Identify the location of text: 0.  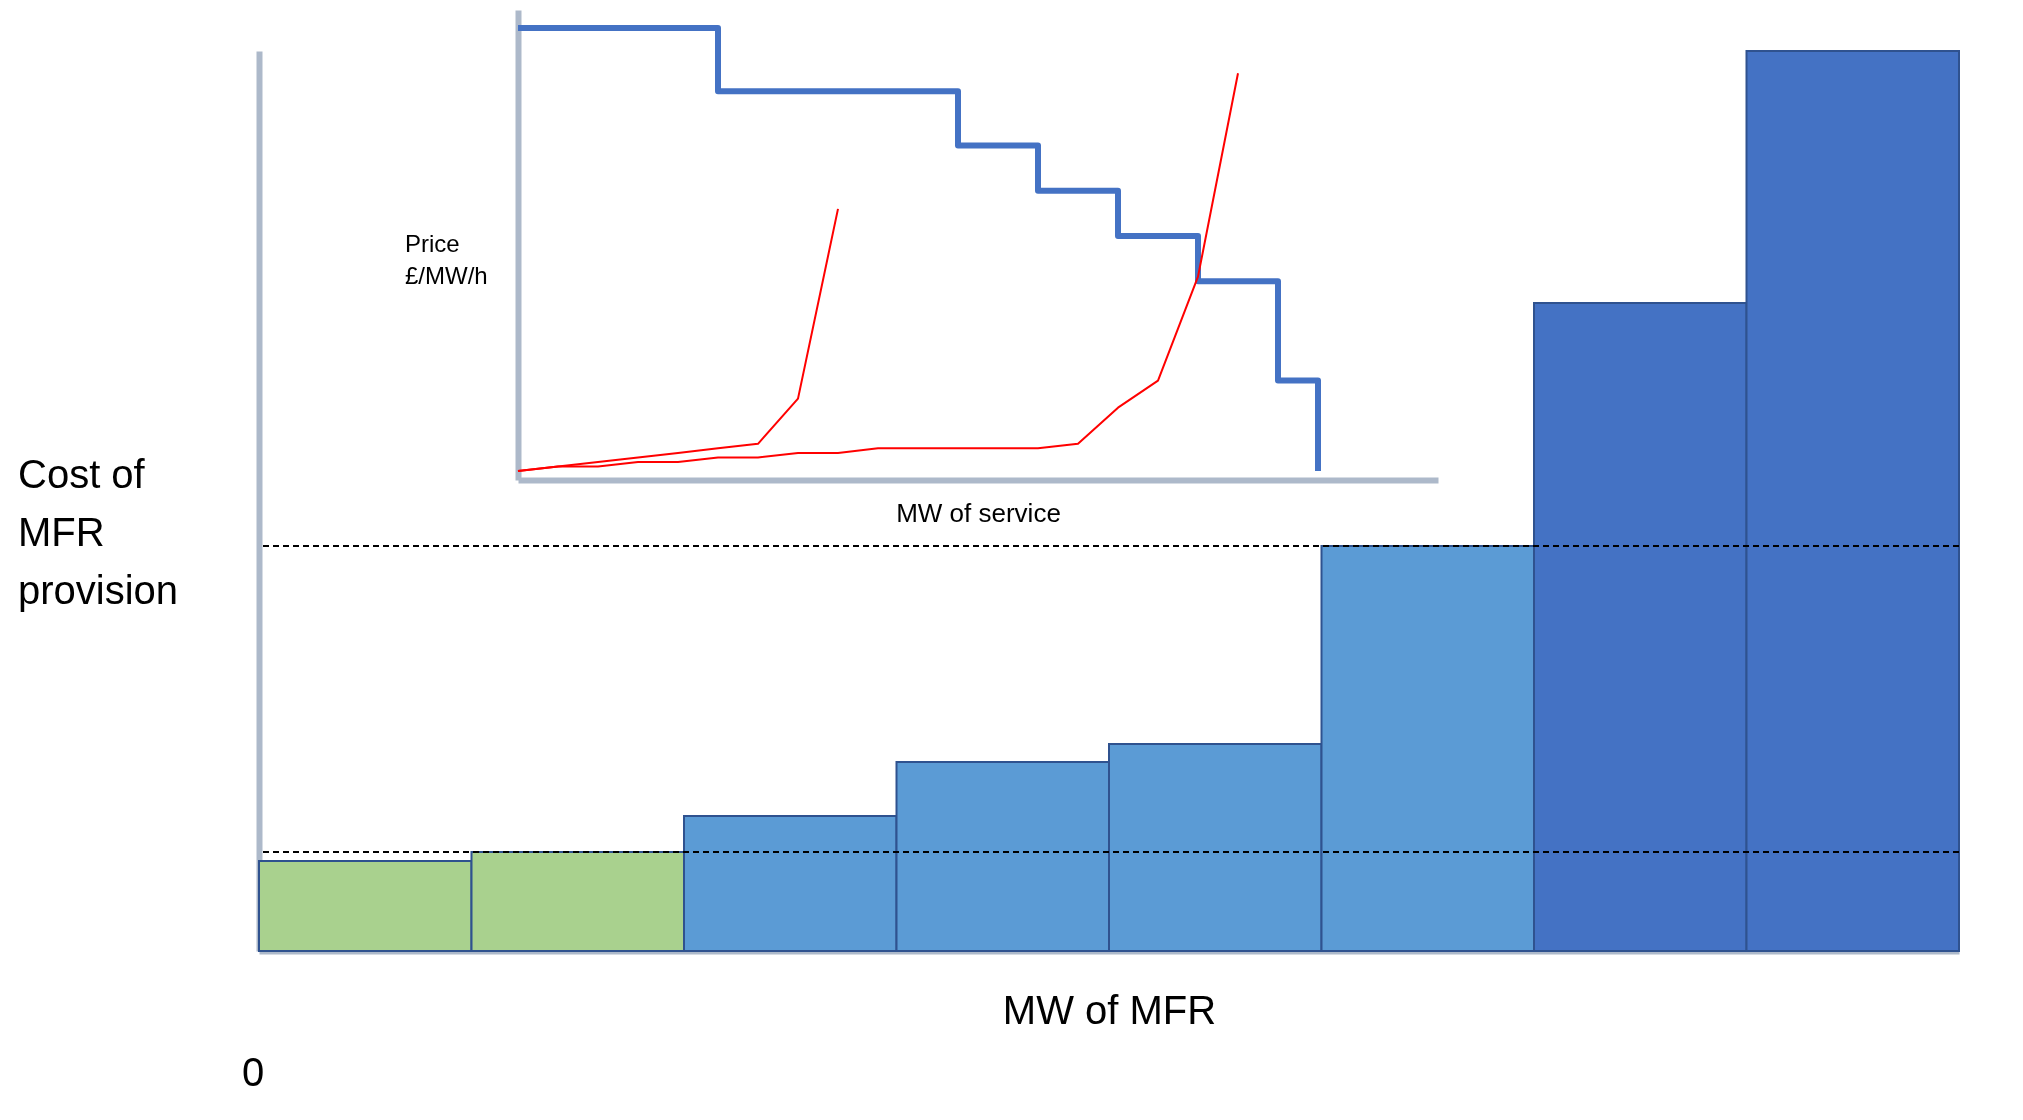
(253, 1072).